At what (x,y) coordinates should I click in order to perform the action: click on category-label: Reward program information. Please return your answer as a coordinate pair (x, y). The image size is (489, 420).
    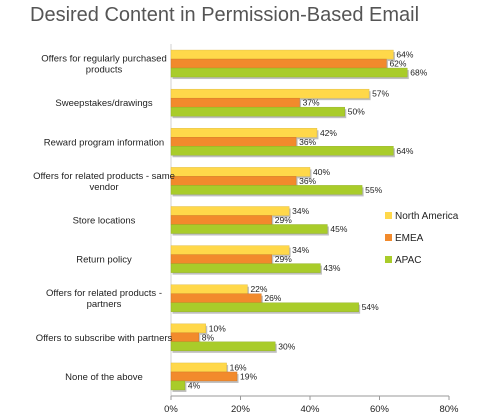
    Looking at the image, I should click on (104, 142).